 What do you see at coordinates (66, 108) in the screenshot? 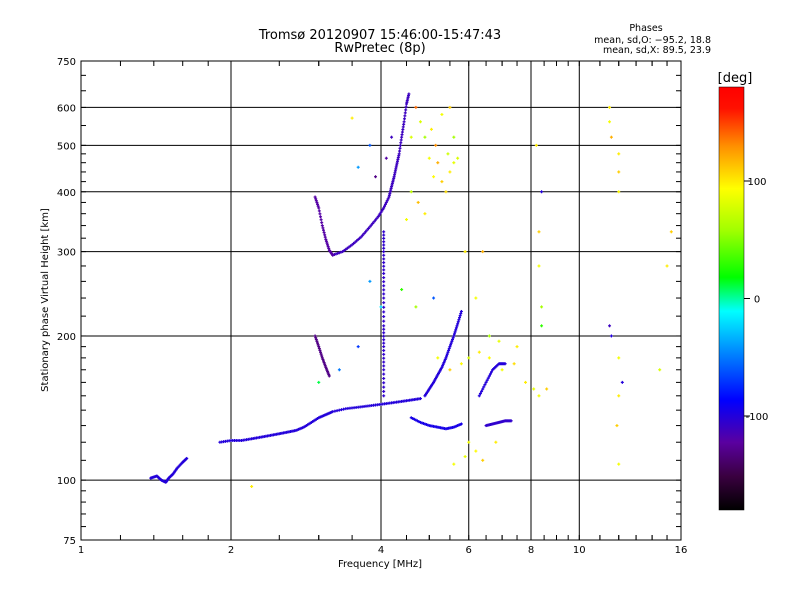
I see `y-tick-label: 600` at bounding box center [66, 108].